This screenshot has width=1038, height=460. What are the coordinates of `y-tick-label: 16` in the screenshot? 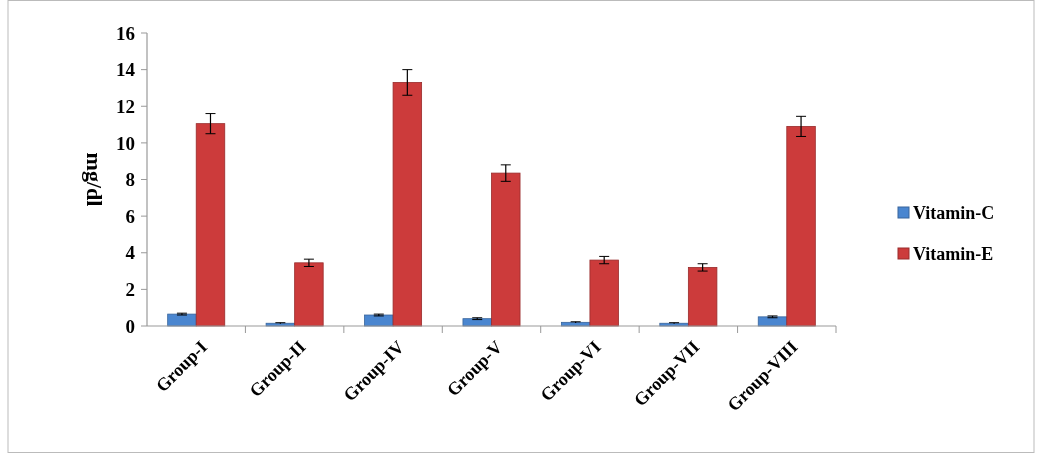 It's located at (125, 33).